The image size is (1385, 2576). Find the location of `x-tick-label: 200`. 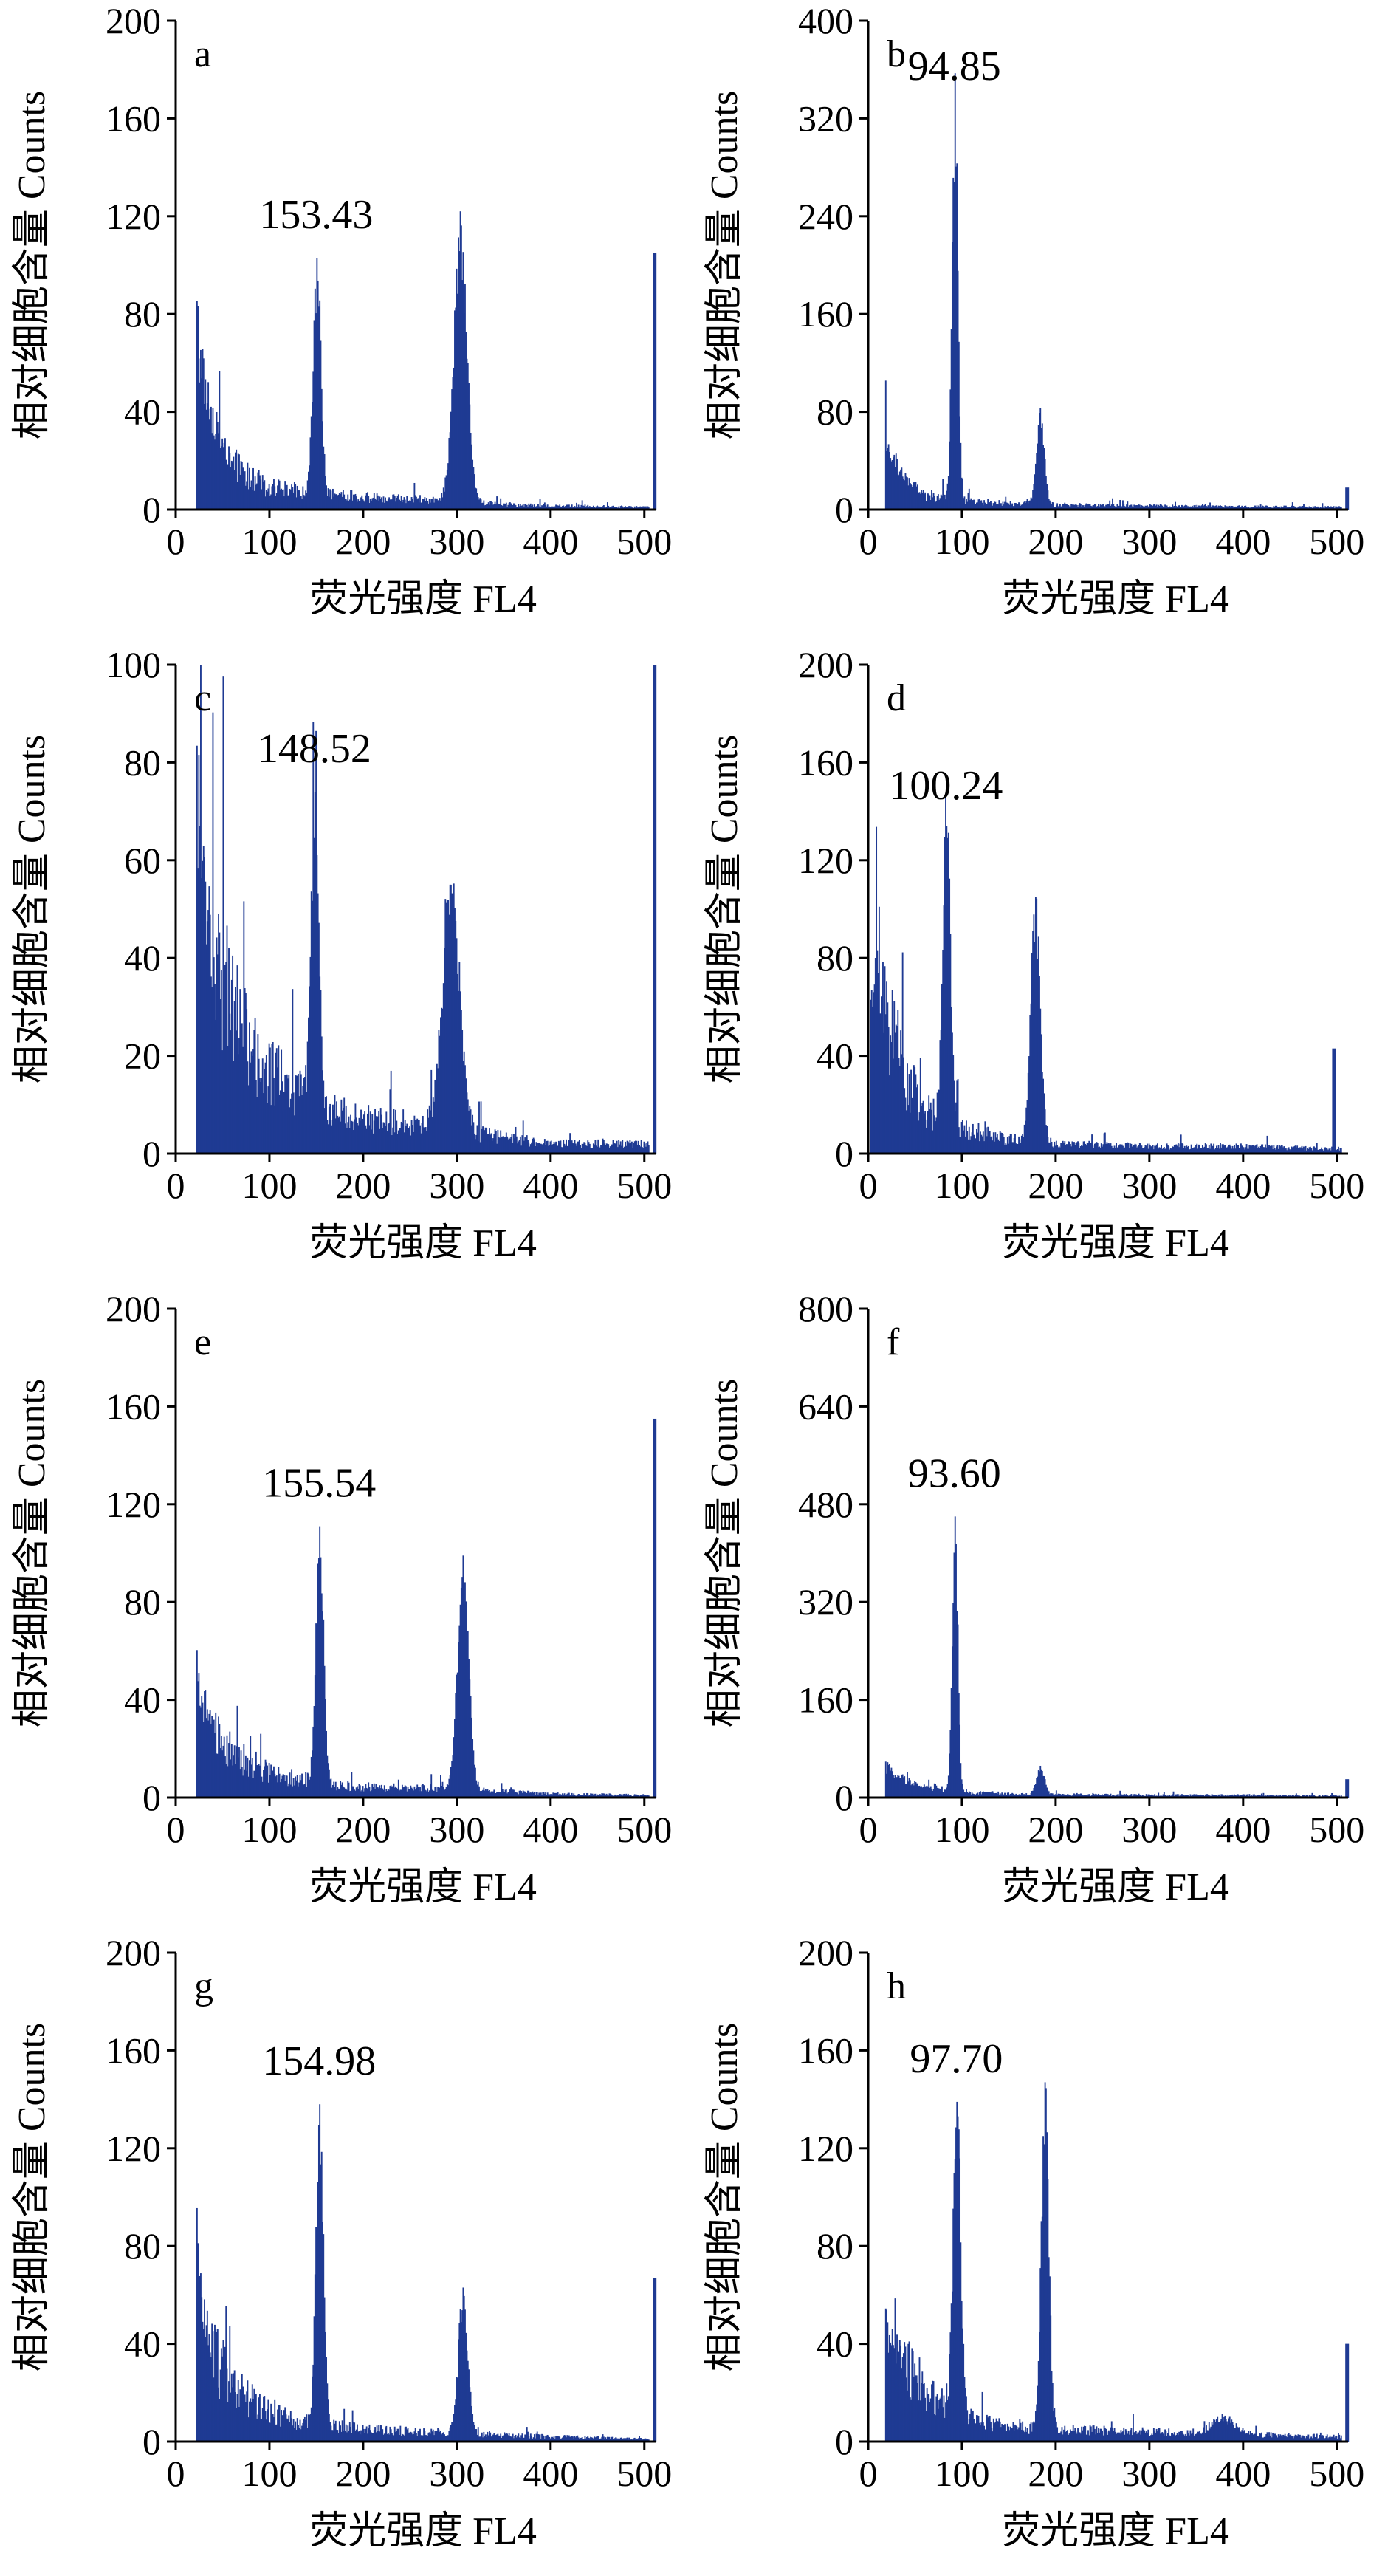

x-tick-label: 200 is located at coordinates (363, 1829).